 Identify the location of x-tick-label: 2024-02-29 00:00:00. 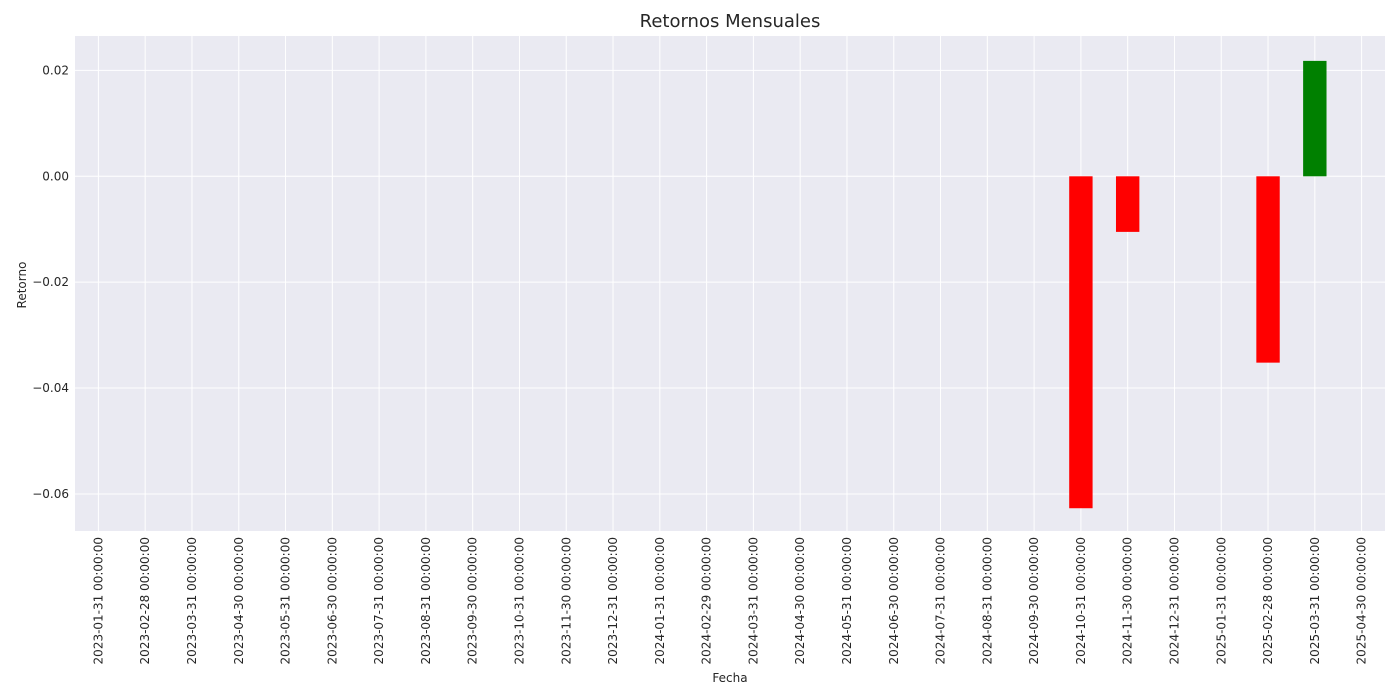
(707, 600).